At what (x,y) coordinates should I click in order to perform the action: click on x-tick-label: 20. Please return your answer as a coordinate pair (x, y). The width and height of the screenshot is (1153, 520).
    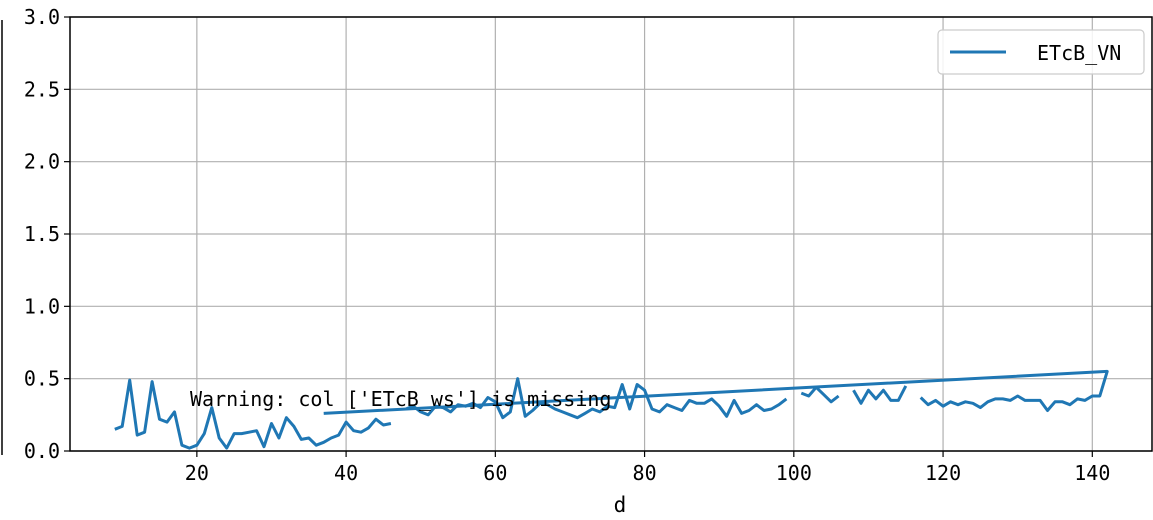
    Looking at the image, I should click on (197, 473).